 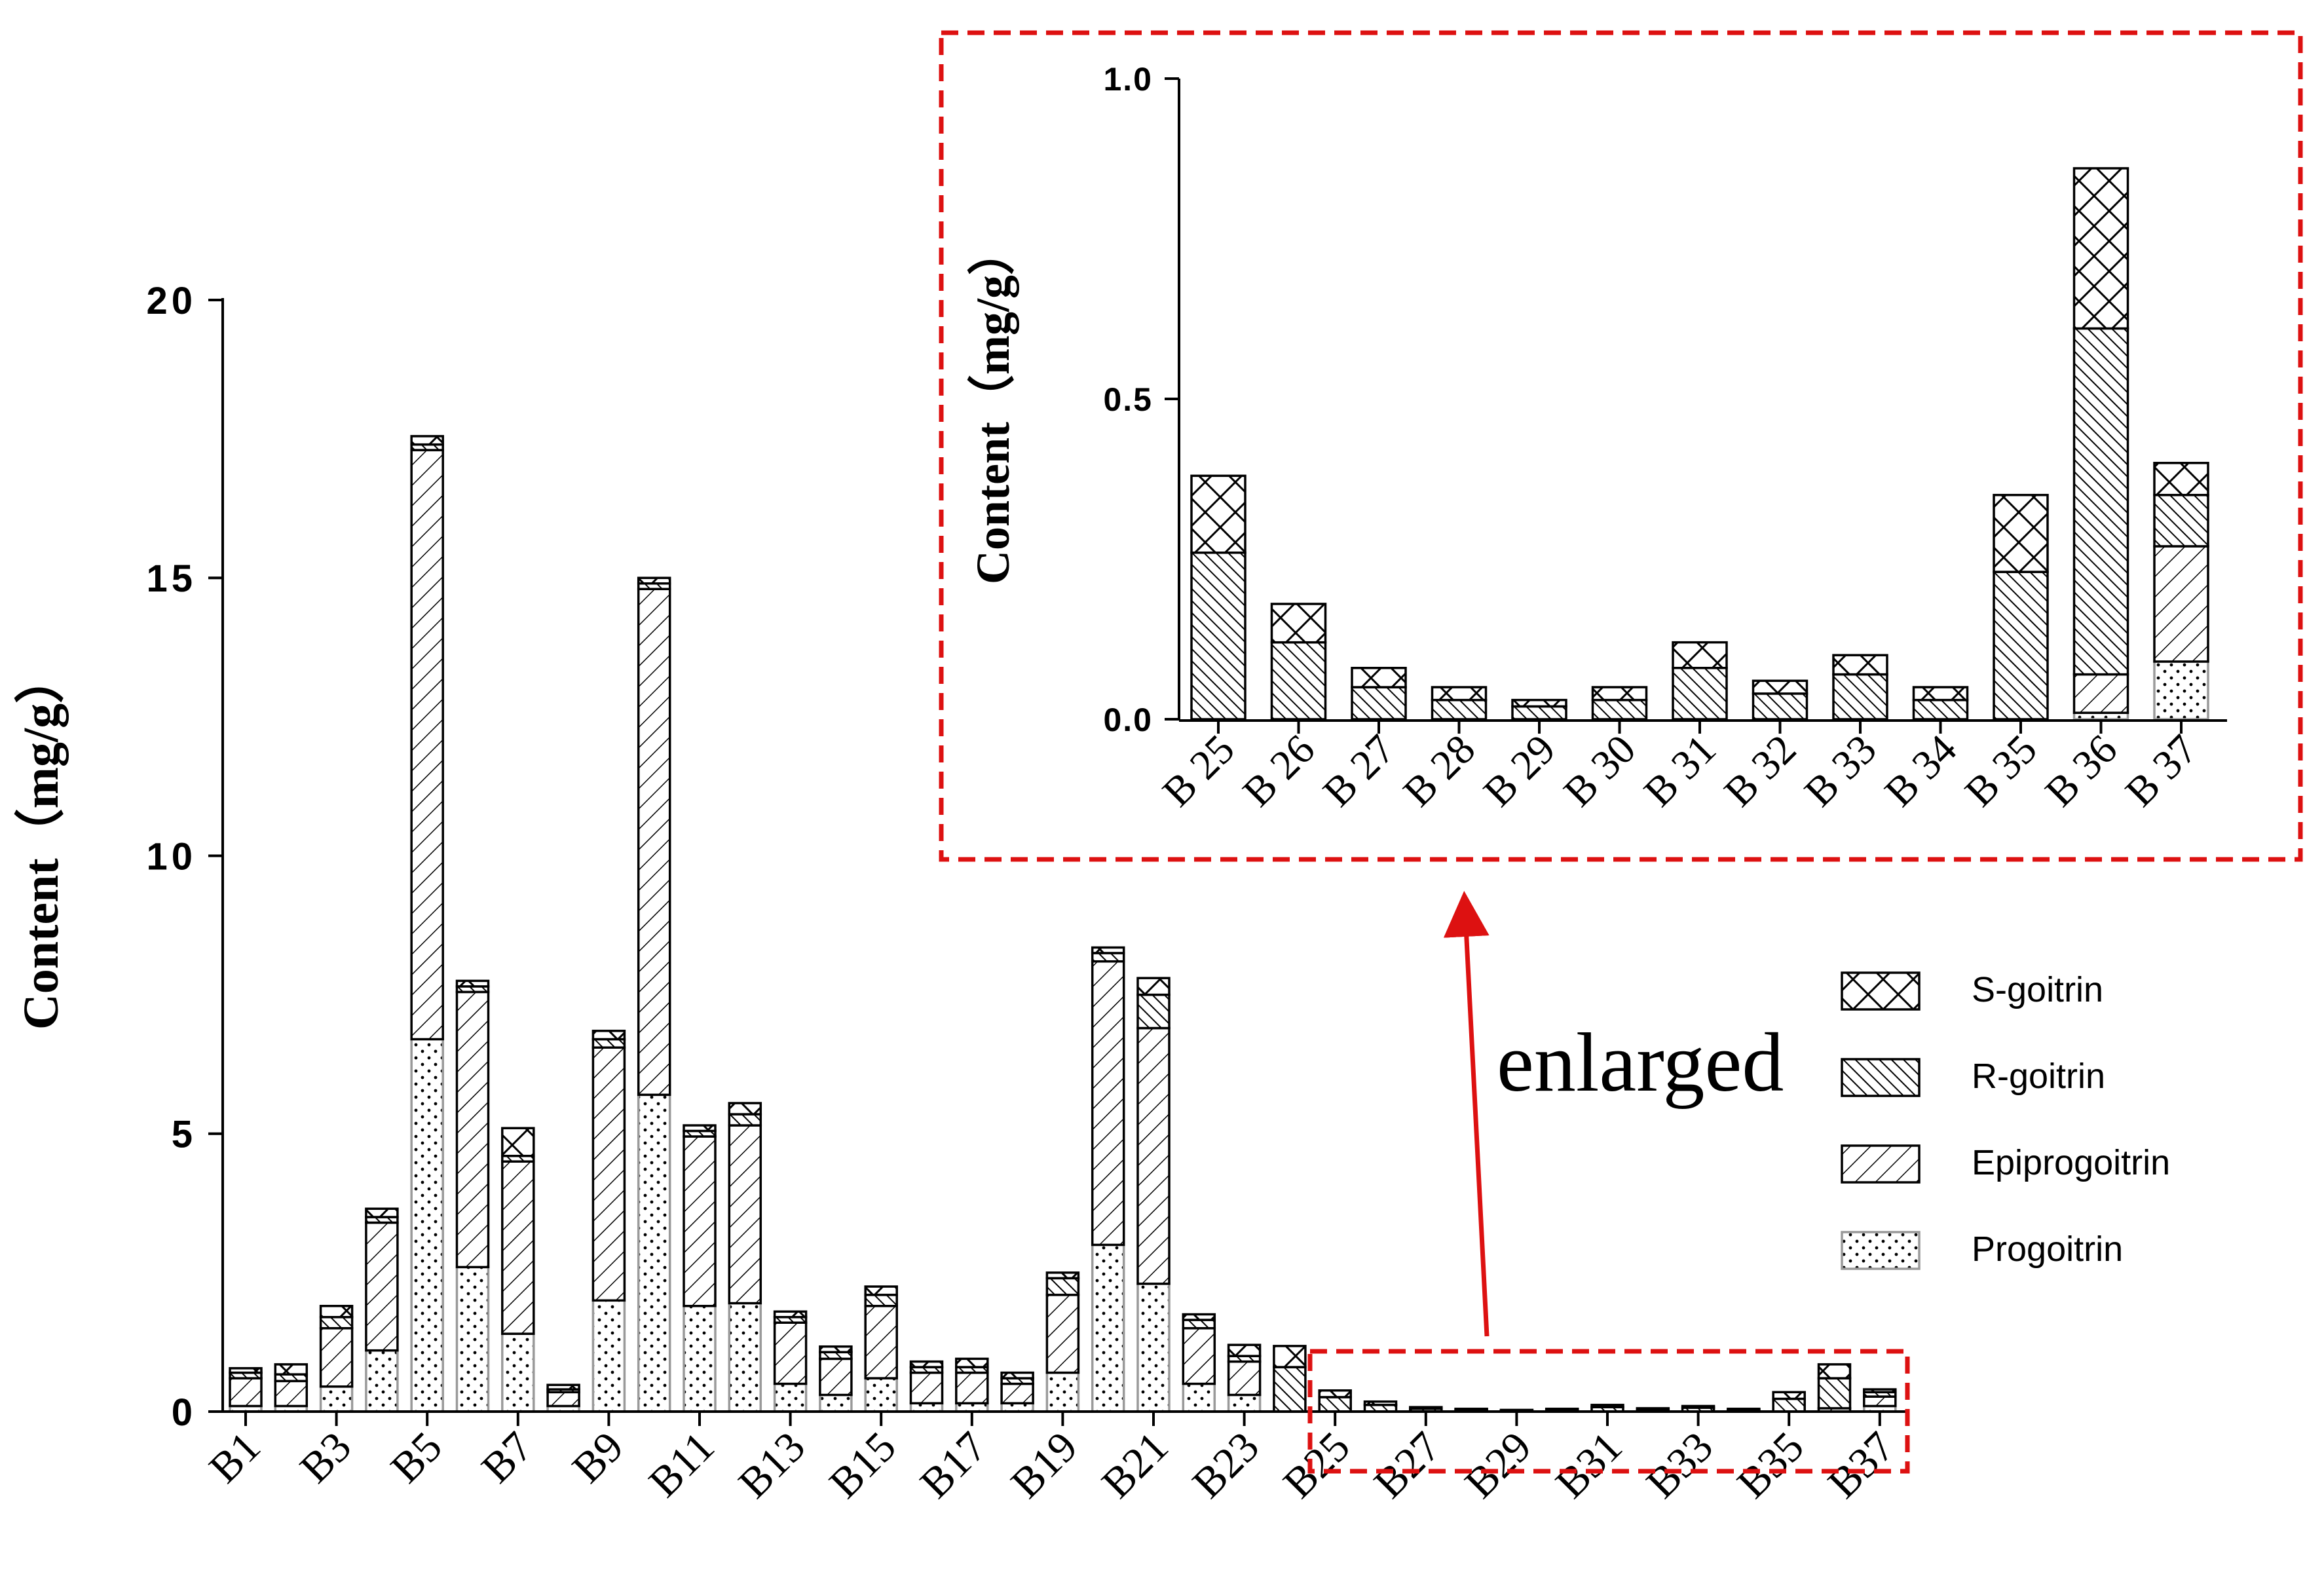 What do you see at coordinates (608, 1174) in the screenshot?
I see `main-segment-epiprogoitrin-b9` at bounding box center [608, 1174].